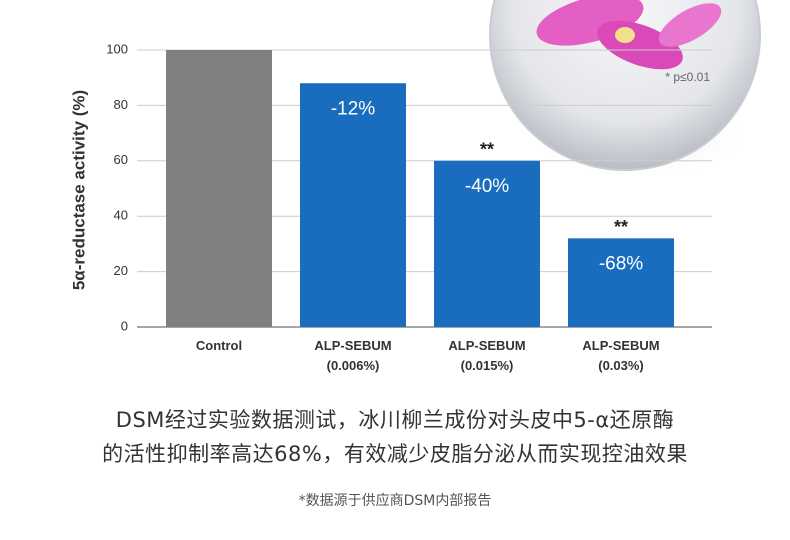  Describe the element at coordinates (353, 355) in the screenshot. I see `x-tick-label: ALP-SEBUM (0.006%)` at that location.